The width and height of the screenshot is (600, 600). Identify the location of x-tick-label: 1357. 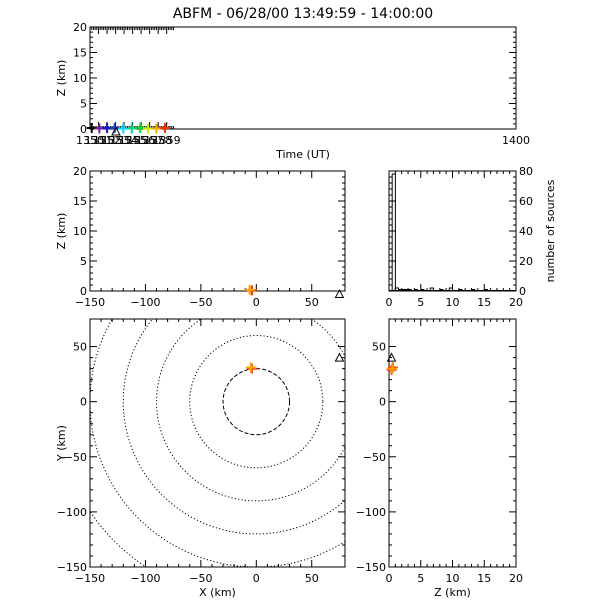
(150, 140).